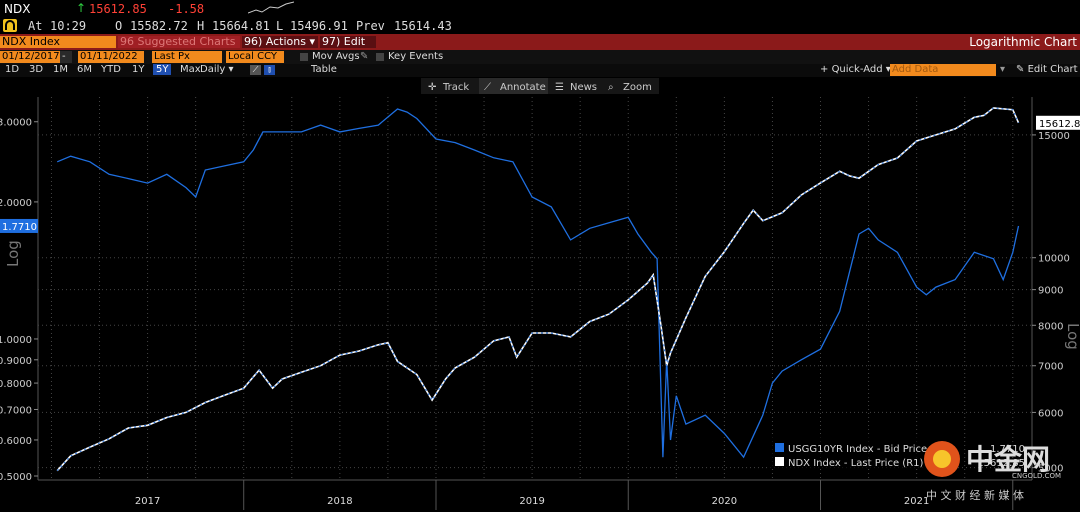 The image size is (1080, 512). What do you see at coordinates (118, 9) in the screenshot?
I see `last-price: 15612.85` at bounding box center [118, 9].